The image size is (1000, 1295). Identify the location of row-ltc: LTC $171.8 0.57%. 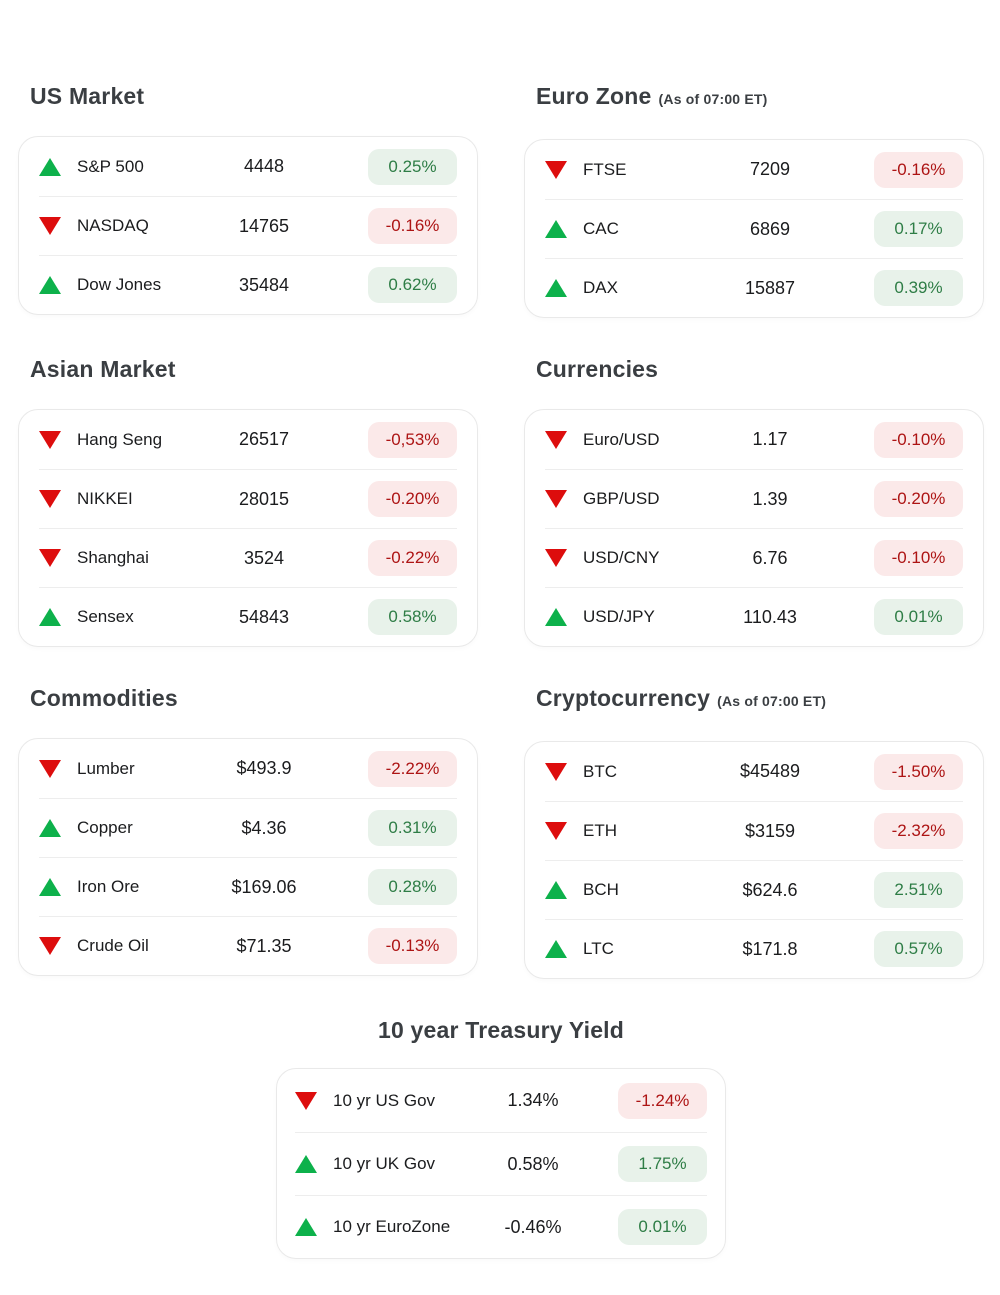
(754, 948).